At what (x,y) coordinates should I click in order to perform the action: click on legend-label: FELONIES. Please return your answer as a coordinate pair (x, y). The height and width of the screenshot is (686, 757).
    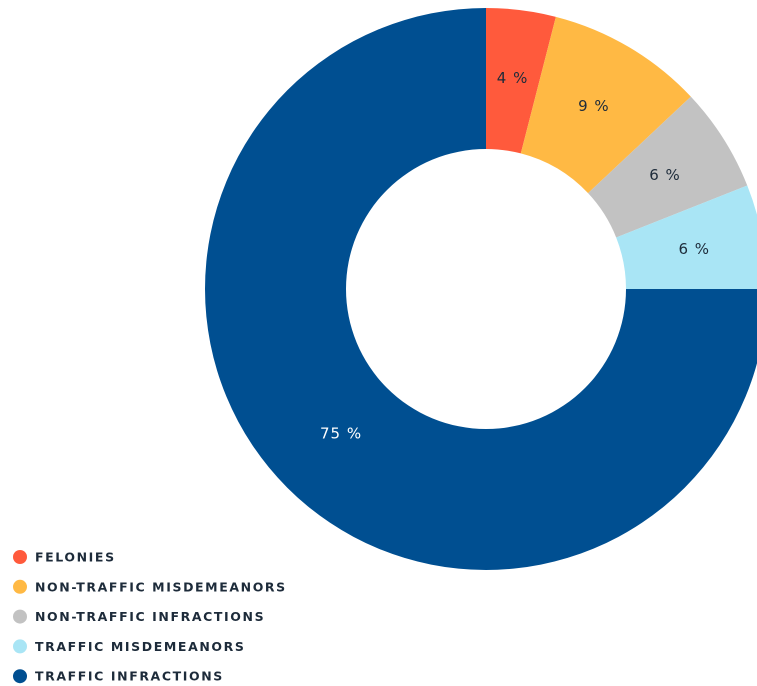
    Looking at the image, I should click on (75, 557).